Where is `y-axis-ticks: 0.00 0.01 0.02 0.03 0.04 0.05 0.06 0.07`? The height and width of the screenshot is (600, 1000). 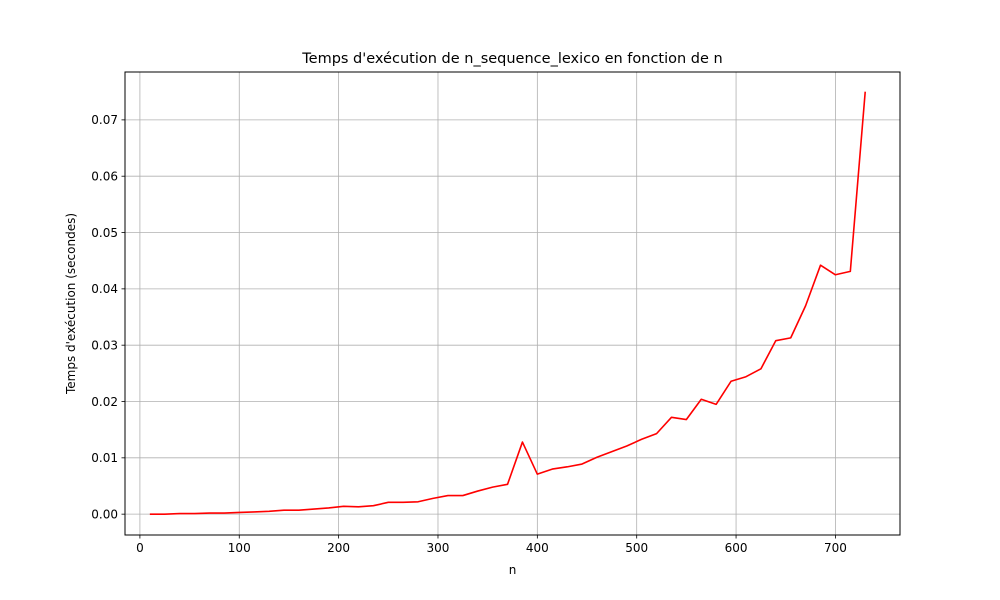 y-axis-ticks: 0.00 0.01 0.02 0.03 0.04 0.05 0.06 0.07 is located at coordinates (108, 317).